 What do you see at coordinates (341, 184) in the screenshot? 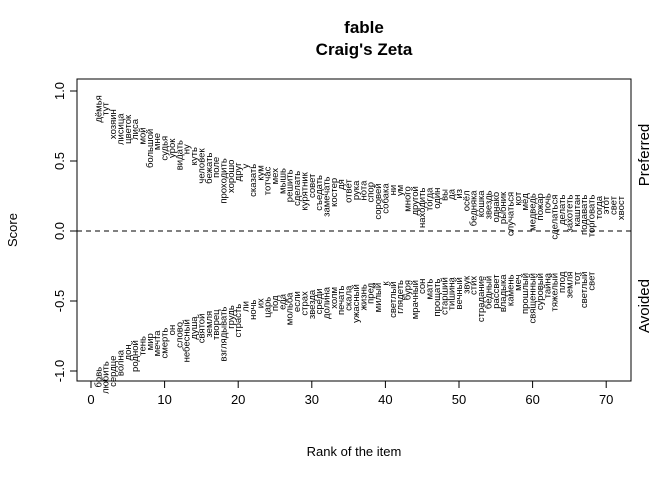
I see `preferred-word: дя` at bounding box center [341, 184].